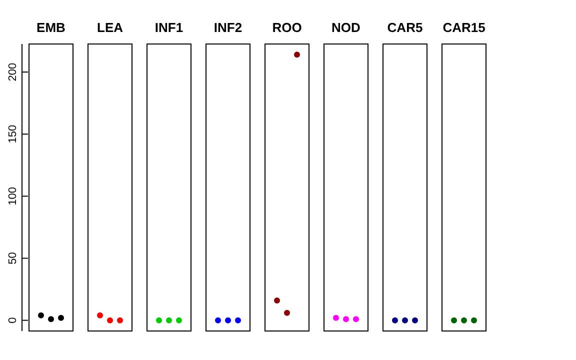 The width and height of the screenshot is (576, 360). What do you see at coordinates (13, 72) in the screenshot?
I see `y-tick-label: 200` at bounding box center [13, 72].